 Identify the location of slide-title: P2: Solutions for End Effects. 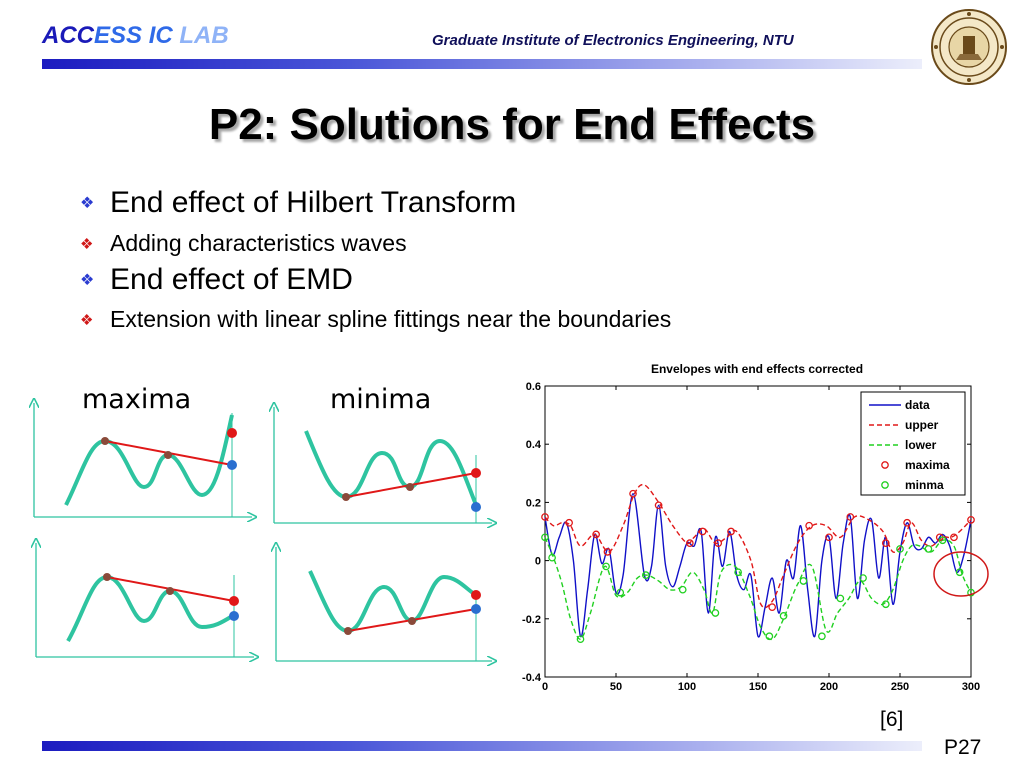
(512, 124).